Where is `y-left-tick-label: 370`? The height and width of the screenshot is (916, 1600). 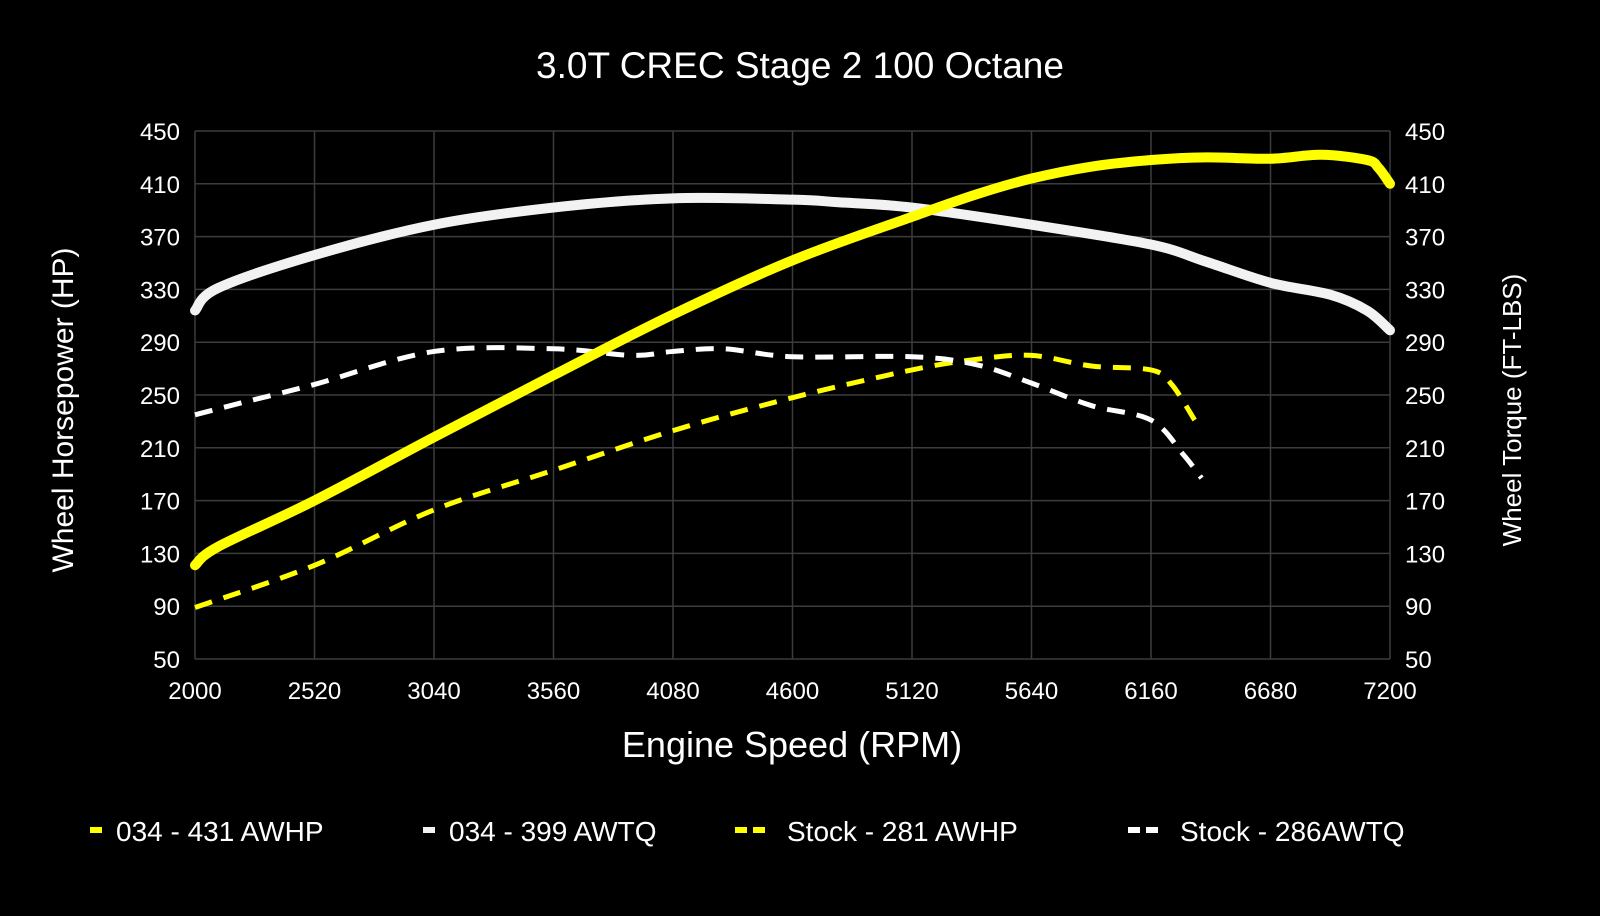
y-left-tick-label: 370 is located at coordinates (160, 238).